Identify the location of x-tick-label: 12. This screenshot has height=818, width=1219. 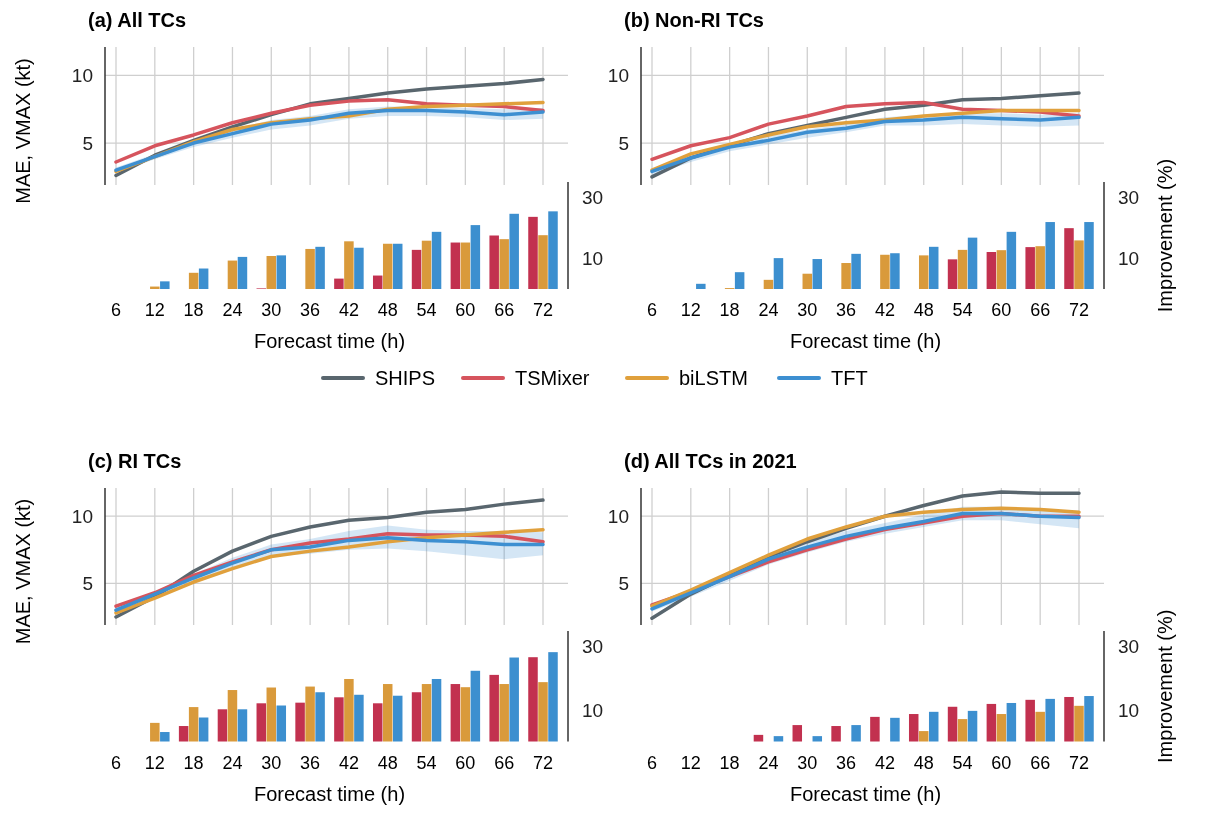
(690, 762).